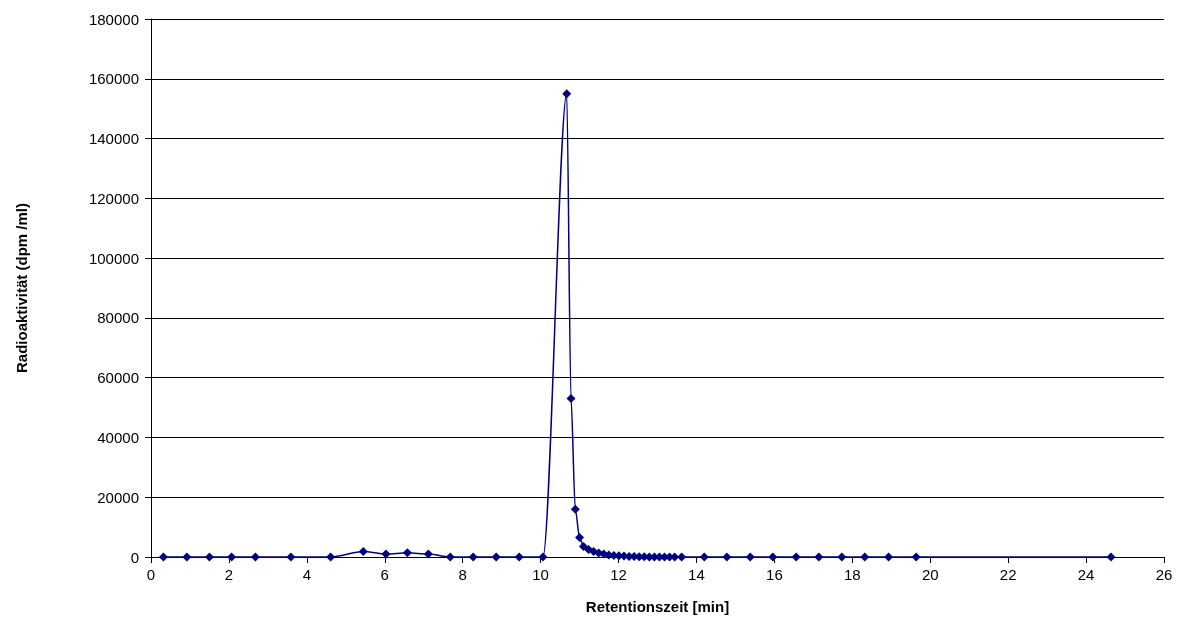 The image size is (1185, 635). Describe the element at coordinates (774, 574) in the screenshot. I see `x-tick-label: 16` at that location.